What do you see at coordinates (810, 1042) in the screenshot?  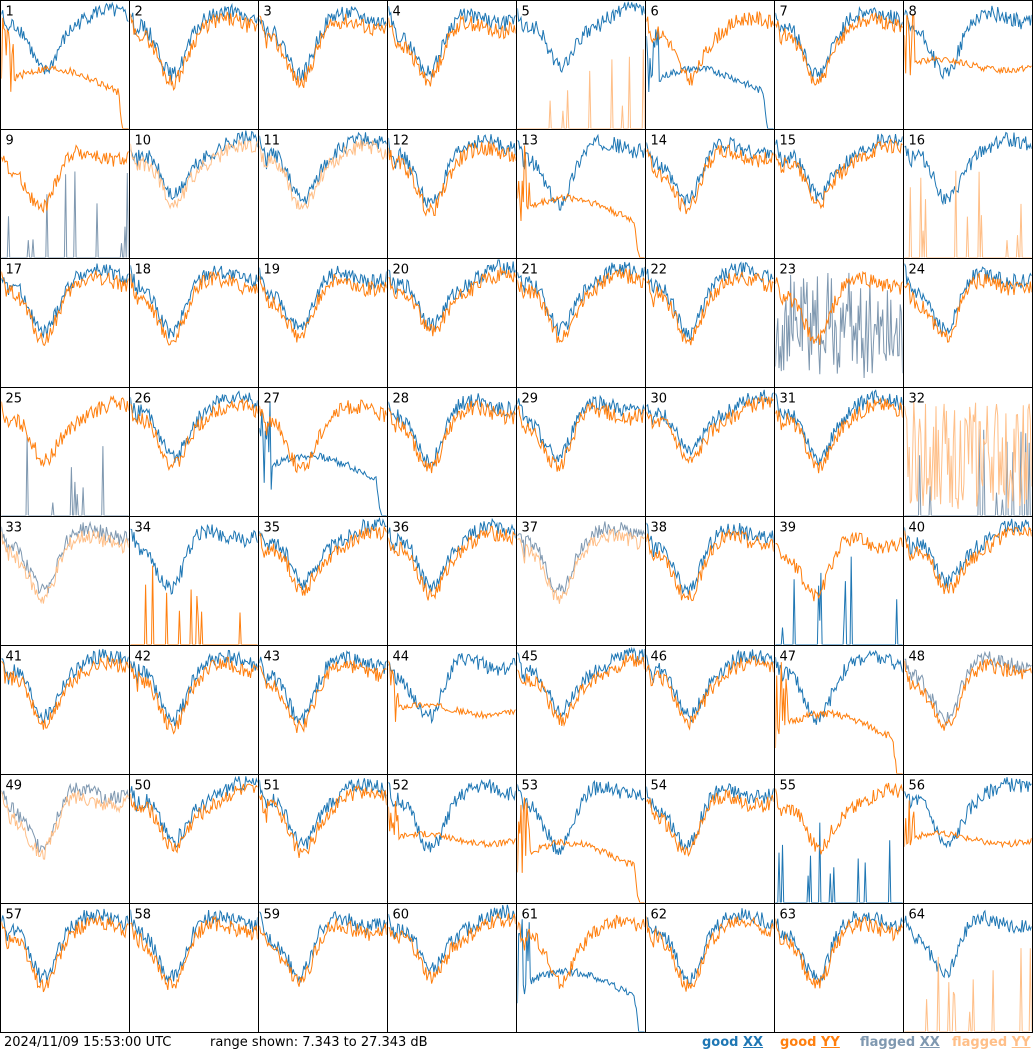 I see `legend-good-yy: good YY` at bounding box center [810, 1042].